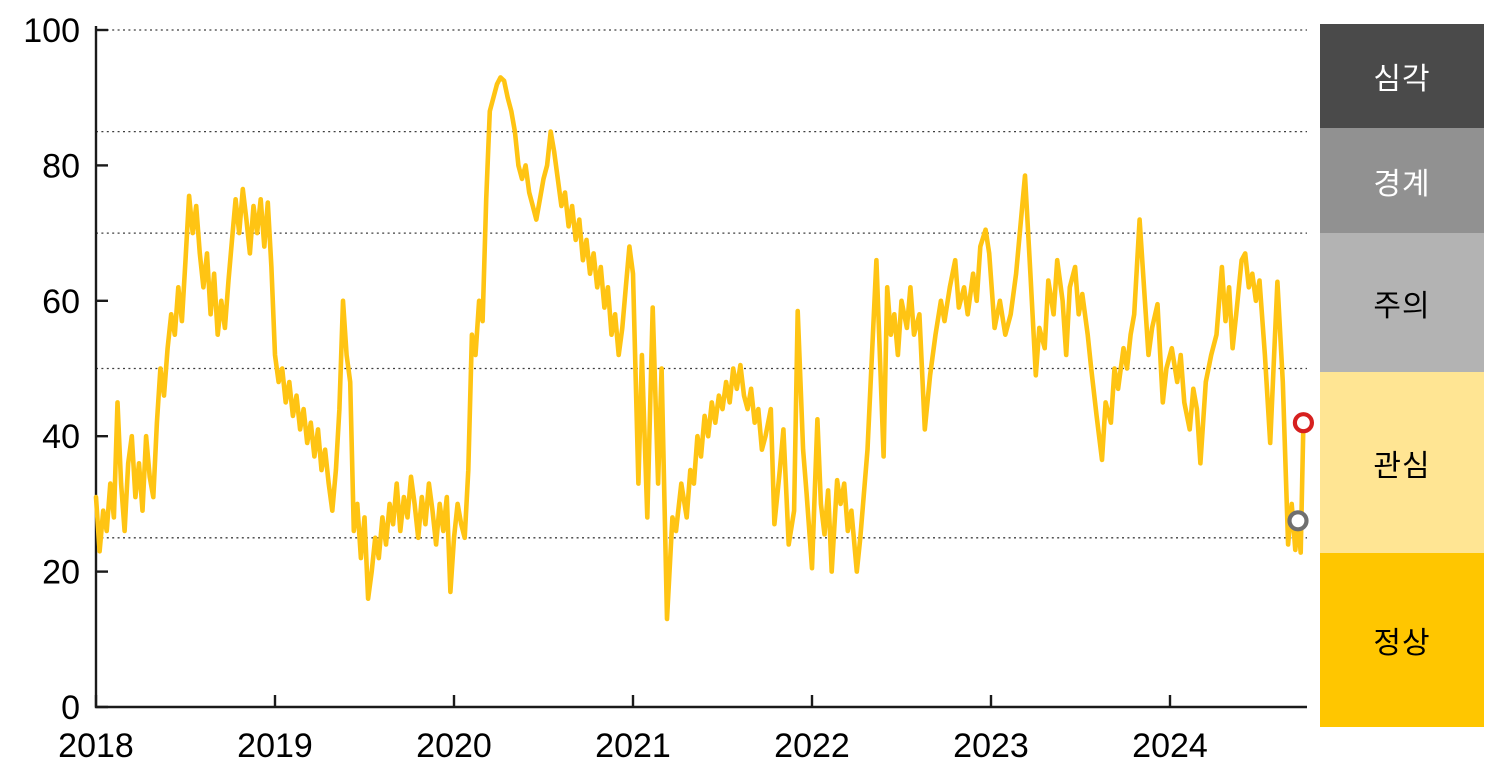 This screenshot has height=783, width=1488. Describe the element at coordinates (1402, 79) in the screenshot. I see `risk-band-label: 심각` at that location.